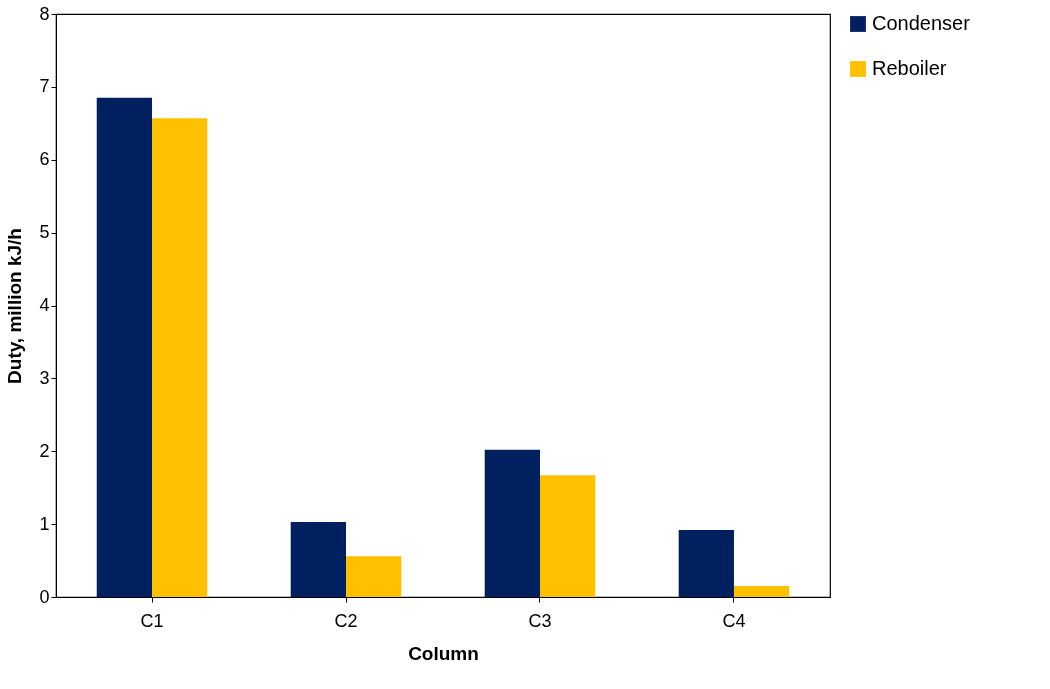  What do you see at coordinates (734, 620) in the screenshot?
I see `x-tick-label: C4` at bounding box center [734, 620].